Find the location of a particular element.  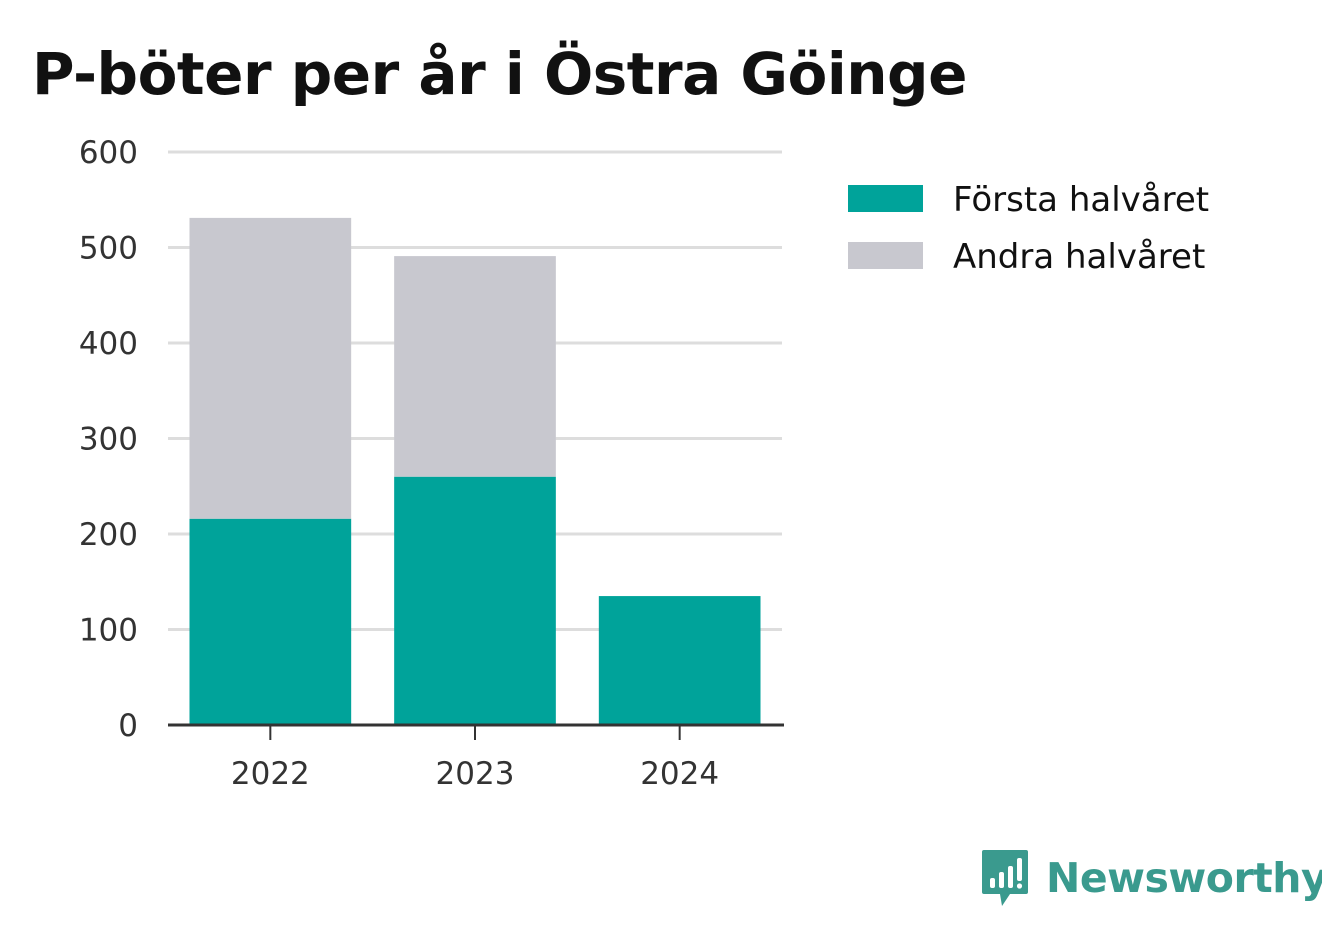

y-tick-label-400: 400 is located at coordinates (108, 344).